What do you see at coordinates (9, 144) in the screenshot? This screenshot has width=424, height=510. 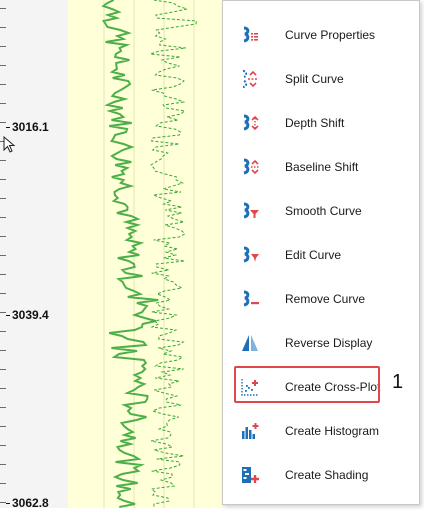 I see `mouse-cursor-icon` at bounding box center [9, 144].